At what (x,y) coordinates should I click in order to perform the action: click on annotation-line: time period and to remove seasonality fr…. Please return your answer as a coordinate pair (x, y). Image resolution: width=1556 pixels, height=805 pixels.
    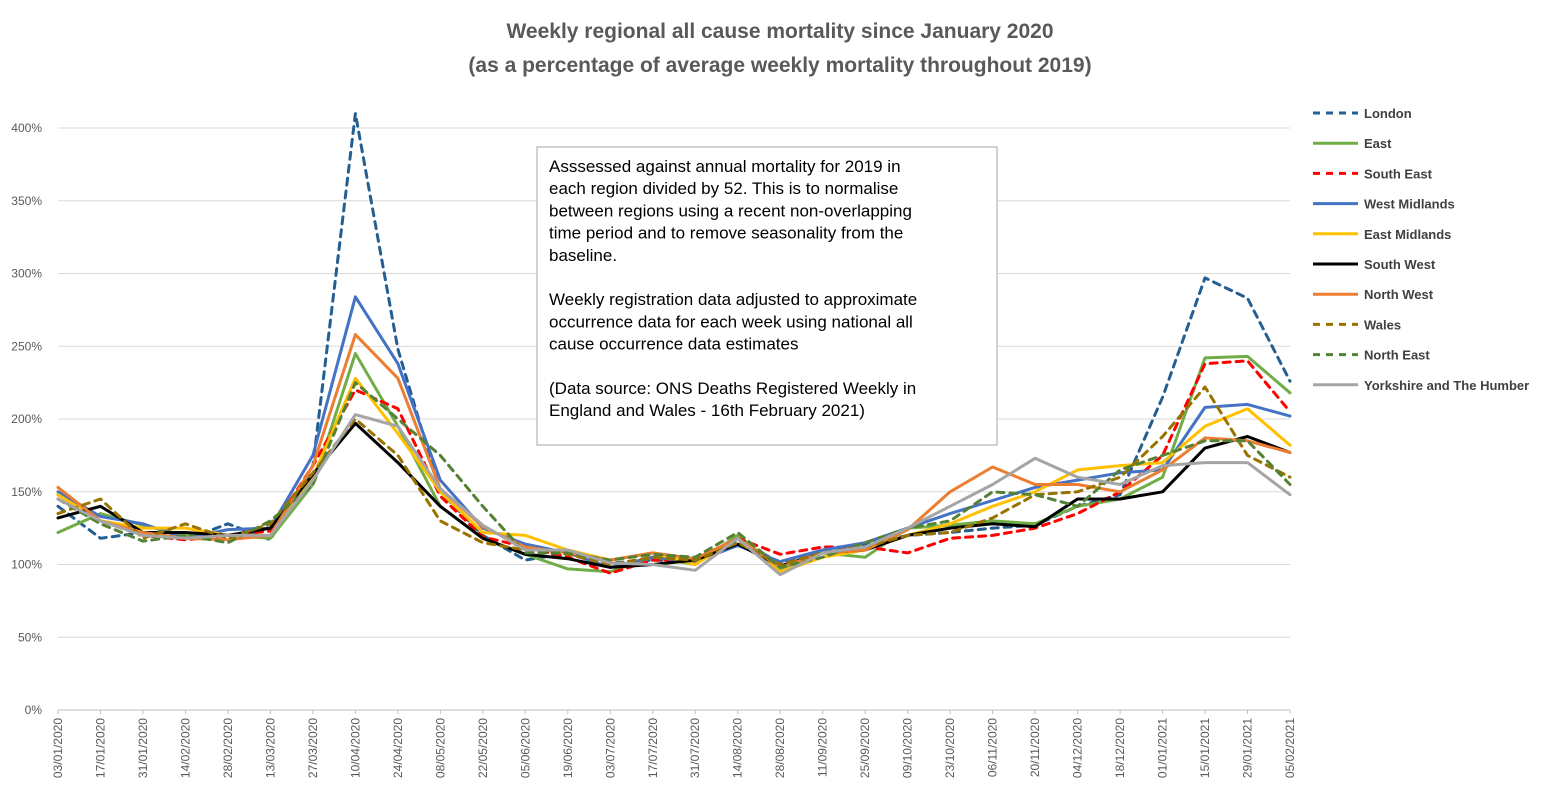
    Looking at the image, I should click on (726, 233).